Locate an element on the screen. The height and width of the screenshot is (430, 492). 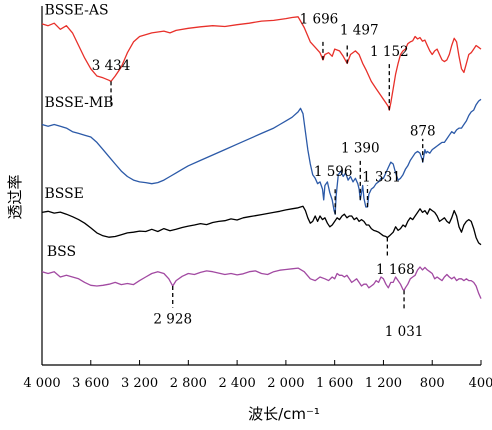
x-tick-label-400: 400 is located at coordinates (480, 383).